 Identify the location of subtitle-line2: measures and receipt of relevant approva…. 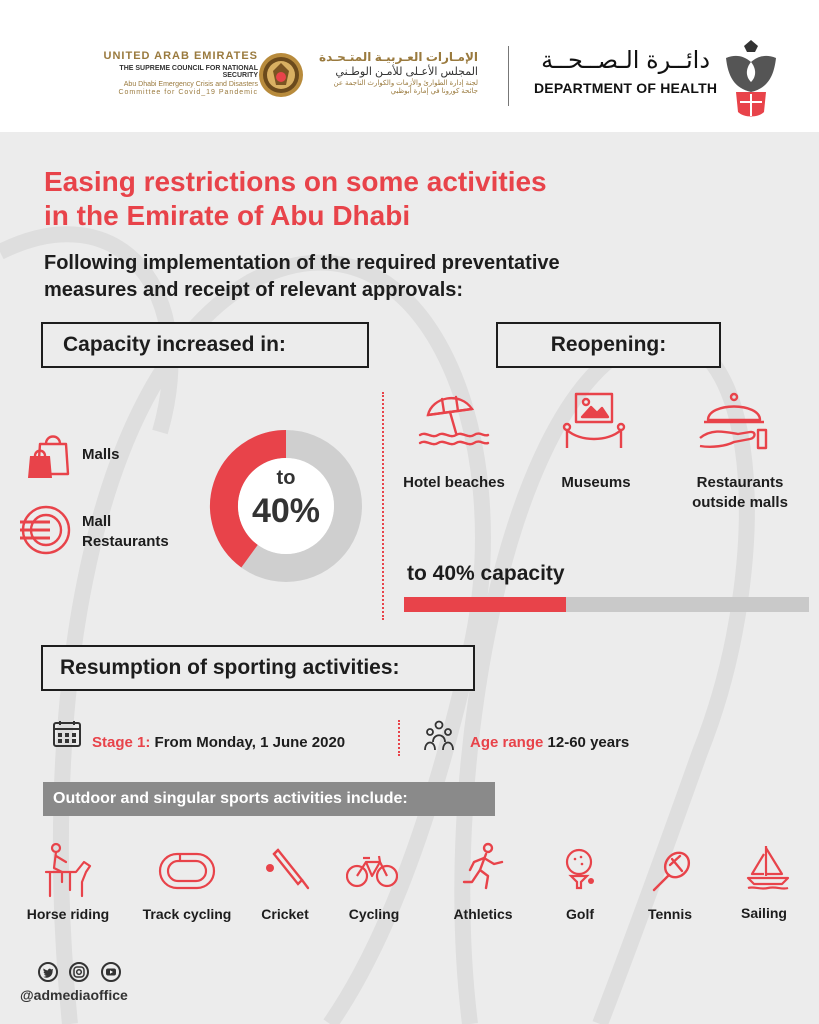
(254, 290).